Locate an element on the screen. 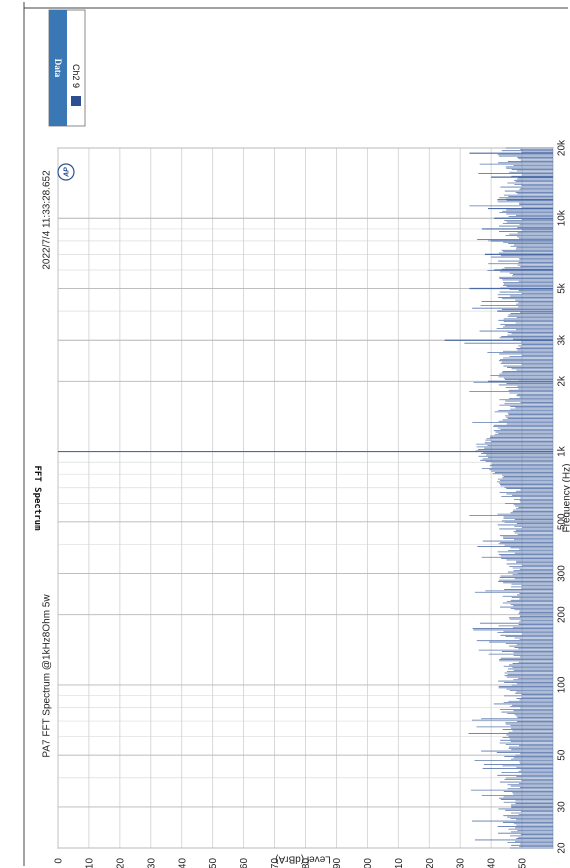  x-tick-label: 1k is located at coordinates (562, 451).